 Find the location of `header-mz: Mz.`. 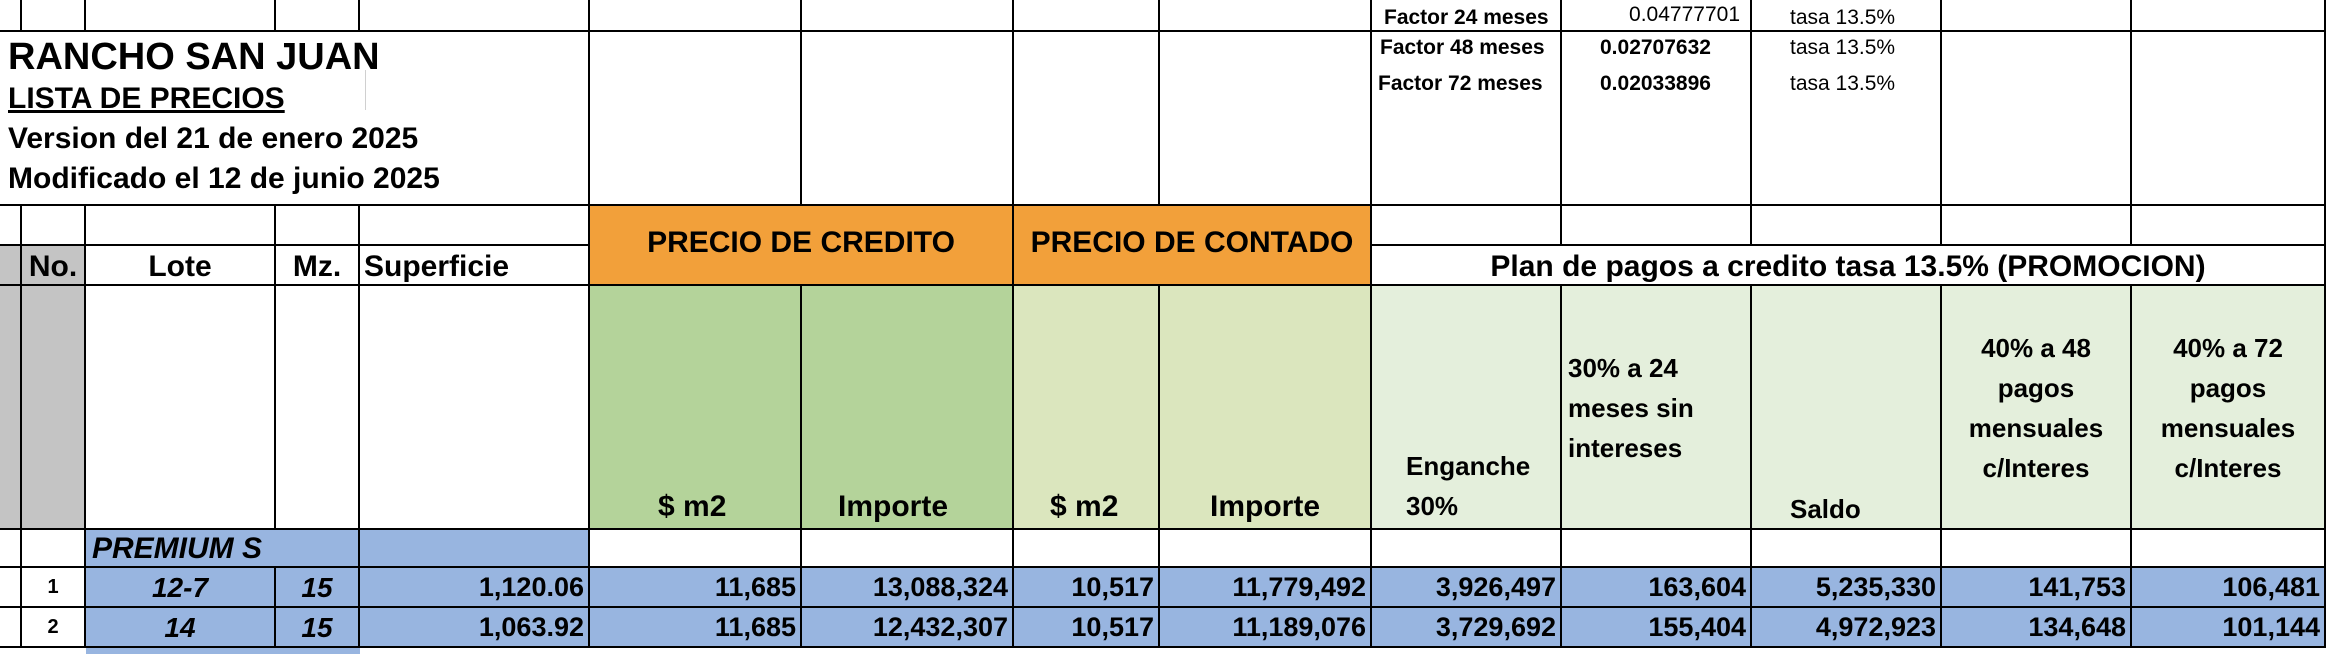

header-mz: Mz. is located at coordinates (318, 266).